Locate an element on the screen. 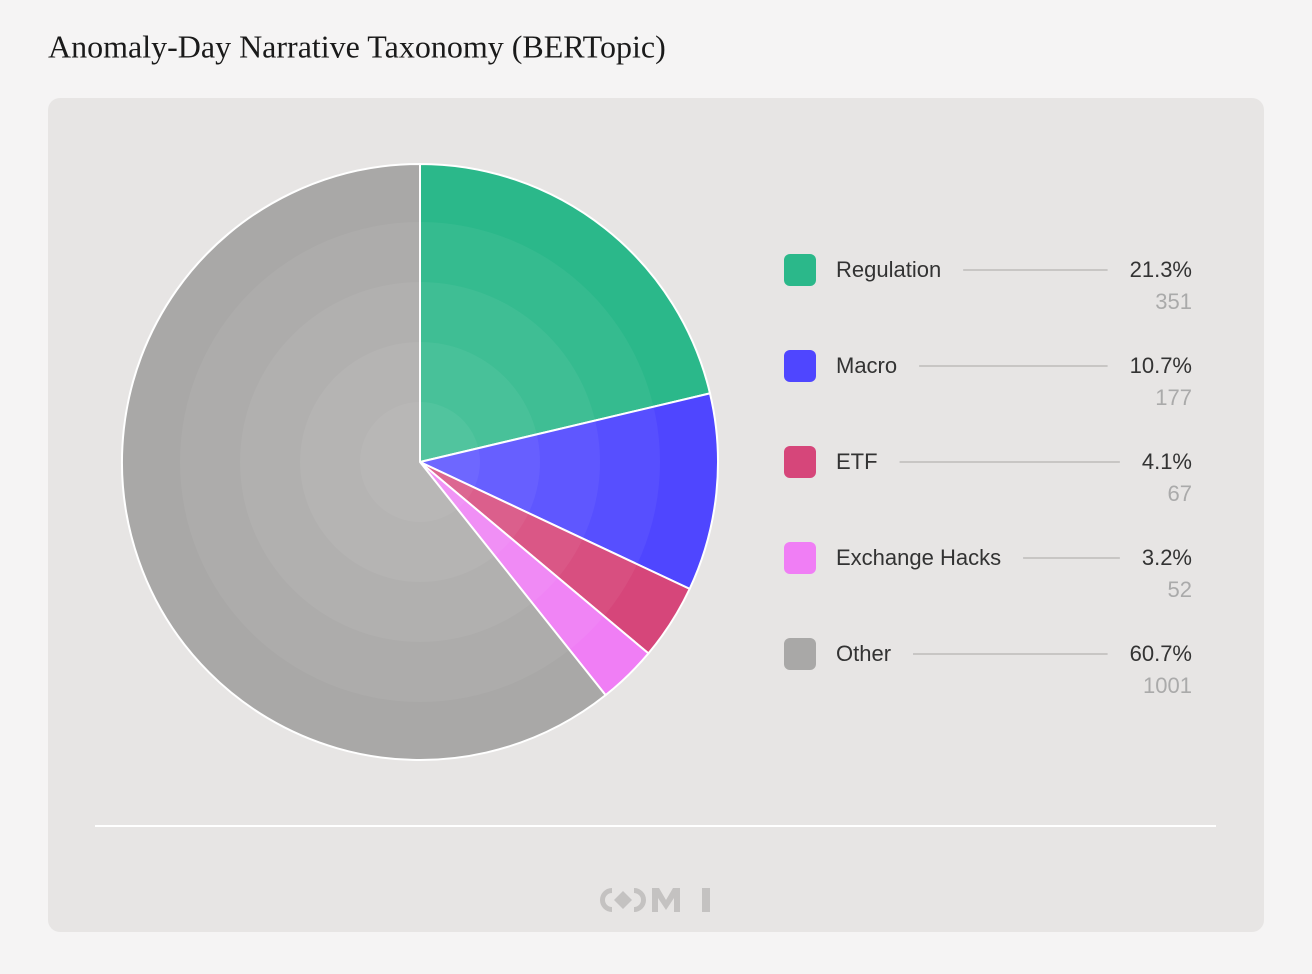 The height and width of the screenshot is (974, 1312). count-label: 67 is located at coordinates (1180, 493).